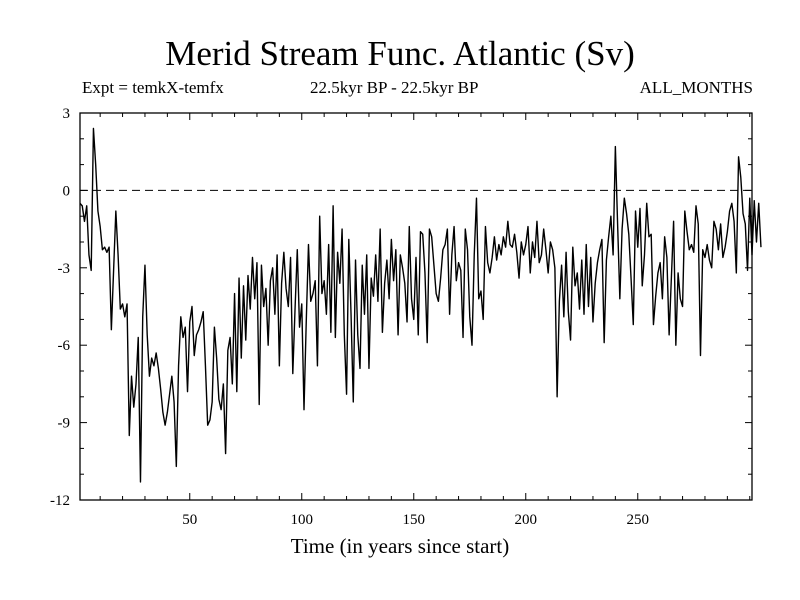 Image resolution: width=800 pixels, height=600 pixels. Describe the element at coordinates (64, 269) in the screenshot. I see `y-tick-label: -3` at that location.